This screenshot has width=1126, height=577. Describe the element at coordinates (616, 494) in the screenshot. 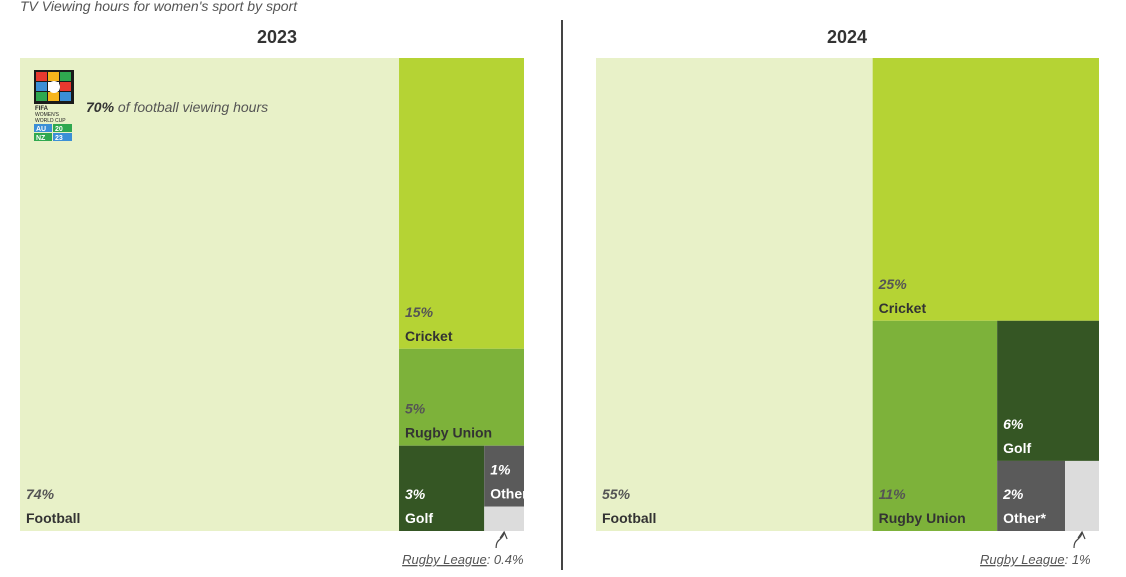

I see `tile-value-football: 55%` at that location.